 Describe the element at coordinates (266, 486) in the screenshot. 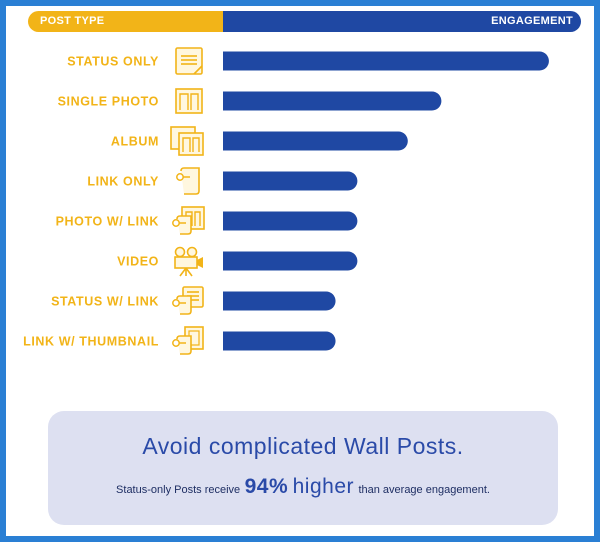

I see `callout-percent: 94%` at that location.